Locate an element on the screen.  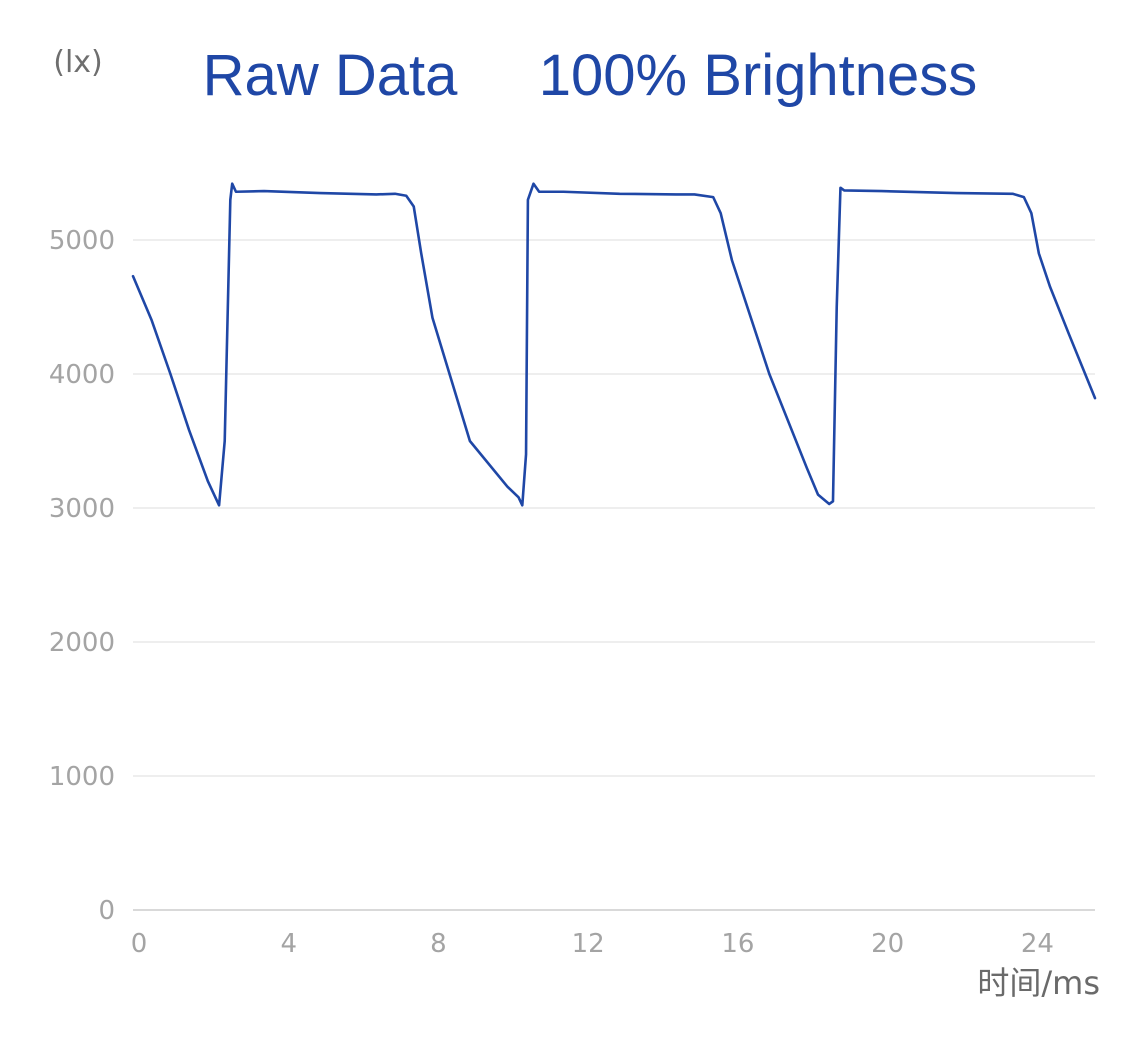
x-axis-label: 时间/ms is located at coordinates (1038, 983).